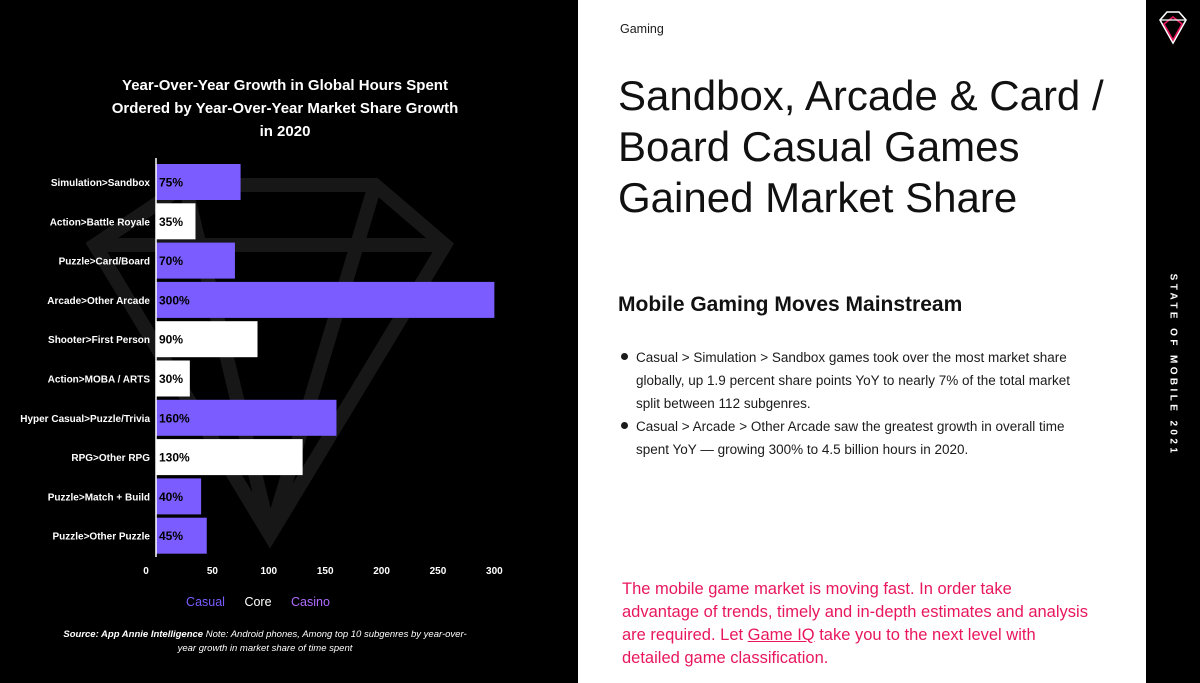 The height and width of the screenshot is (683, 1200). Describe the element at coordinates (205, 602) in the screenshot. I see `legend-item-casual: Casual` at that location.